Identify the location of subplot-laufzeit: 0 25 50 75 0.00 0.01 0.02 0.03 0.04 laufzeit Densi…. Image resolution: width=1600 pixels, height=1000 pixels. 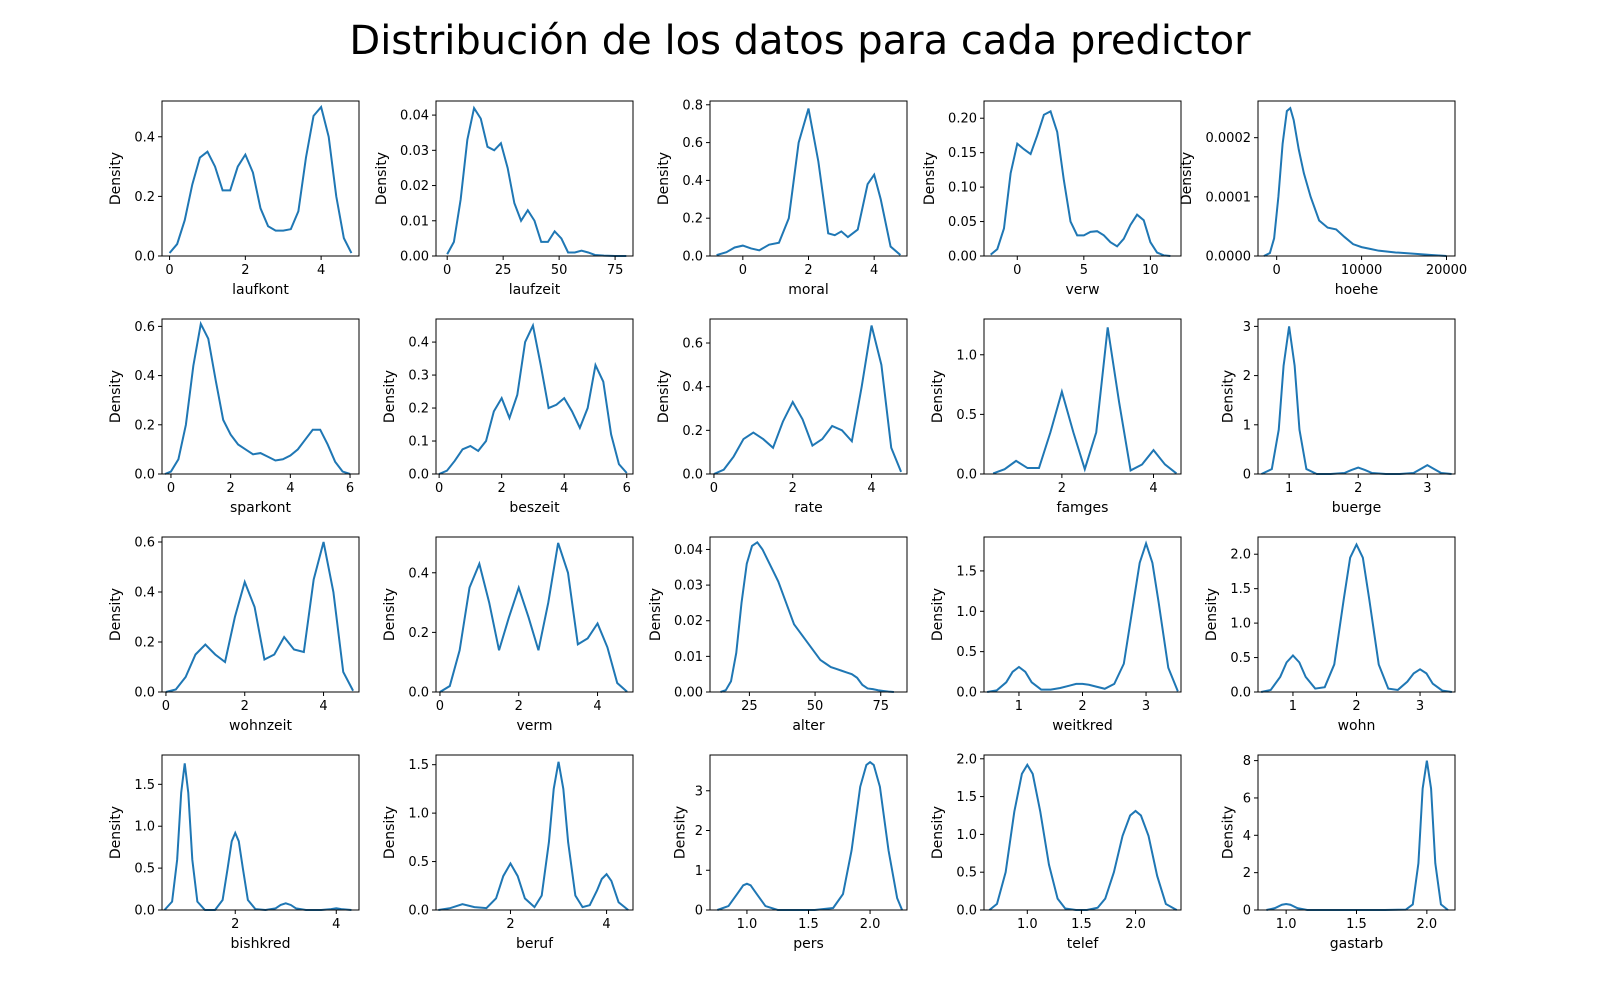
(504, 199).